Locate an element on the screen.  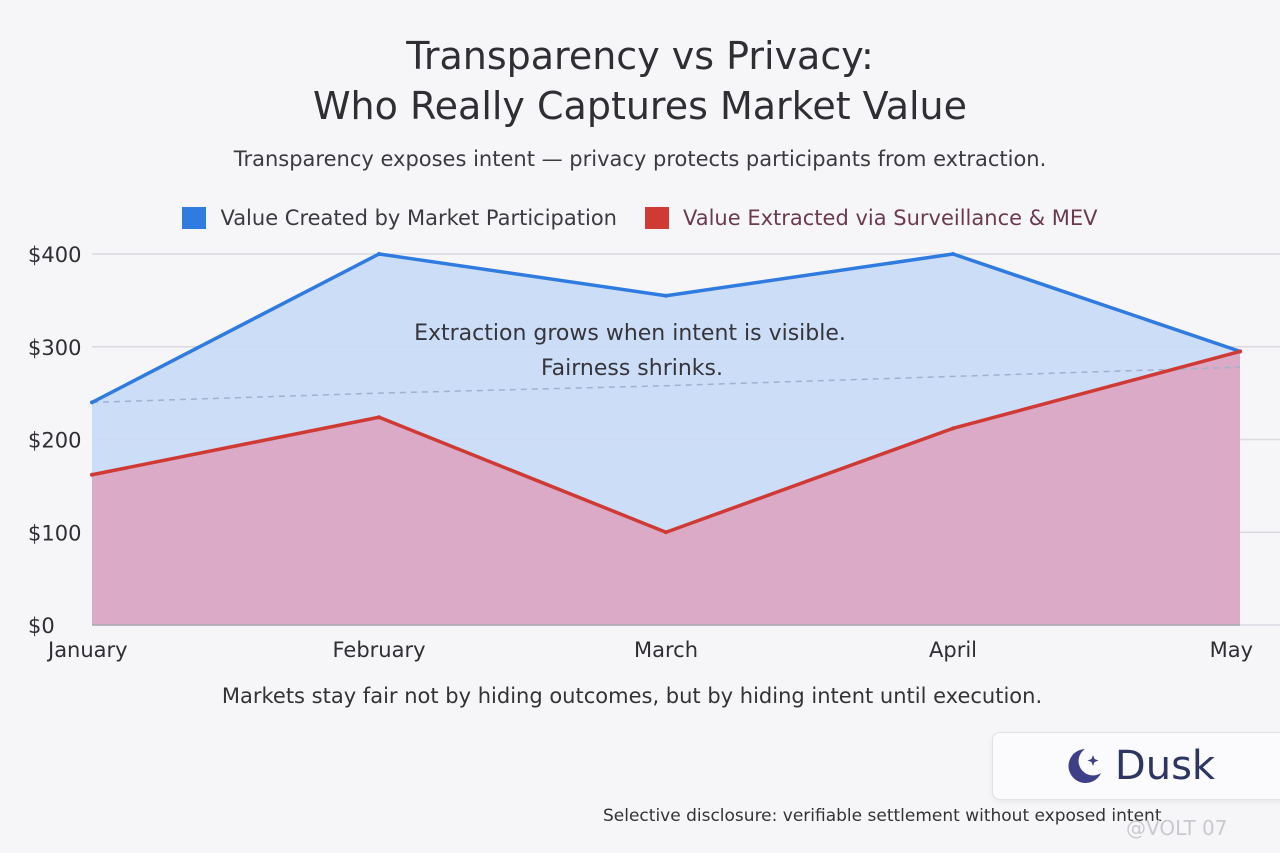
moon-star-icon is located at coordinates (1084, 766).